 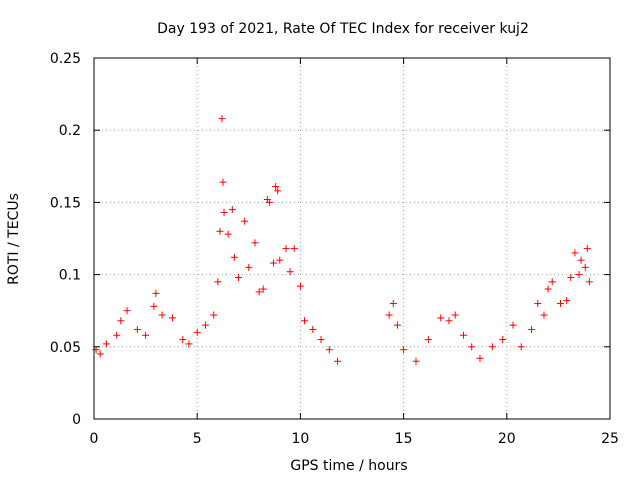 What do you see at coordinates (404, 439) in the screenshot?
I see `x-tick-label: 15` at bounding box center [404, 439].